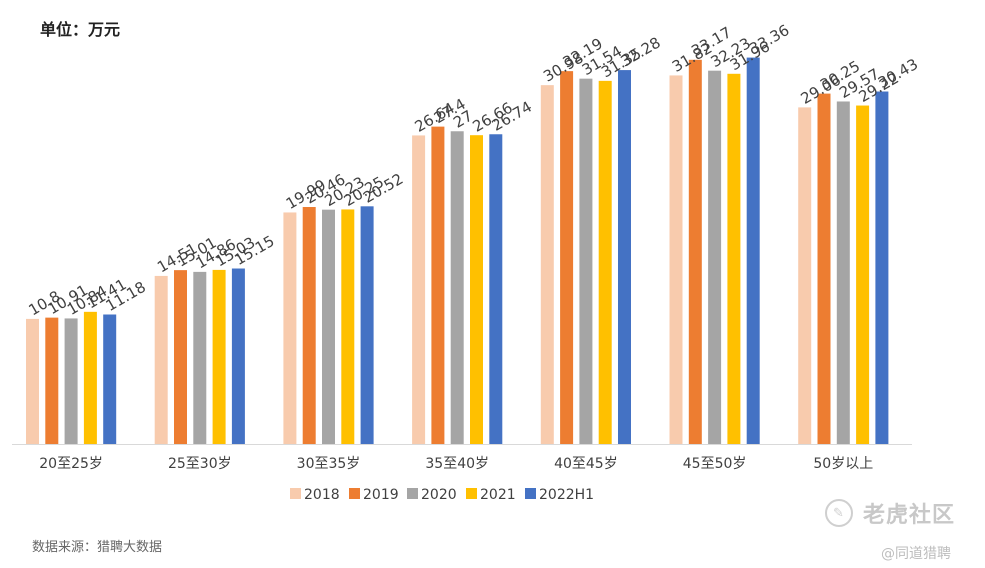 Image resolution: width=985 pixels, height=568 pixels. What do you see at coordinates (254, 250) in the screenshot?
I see `value-label-2022H1-1: 15.15` at bounding box center [254, 250].